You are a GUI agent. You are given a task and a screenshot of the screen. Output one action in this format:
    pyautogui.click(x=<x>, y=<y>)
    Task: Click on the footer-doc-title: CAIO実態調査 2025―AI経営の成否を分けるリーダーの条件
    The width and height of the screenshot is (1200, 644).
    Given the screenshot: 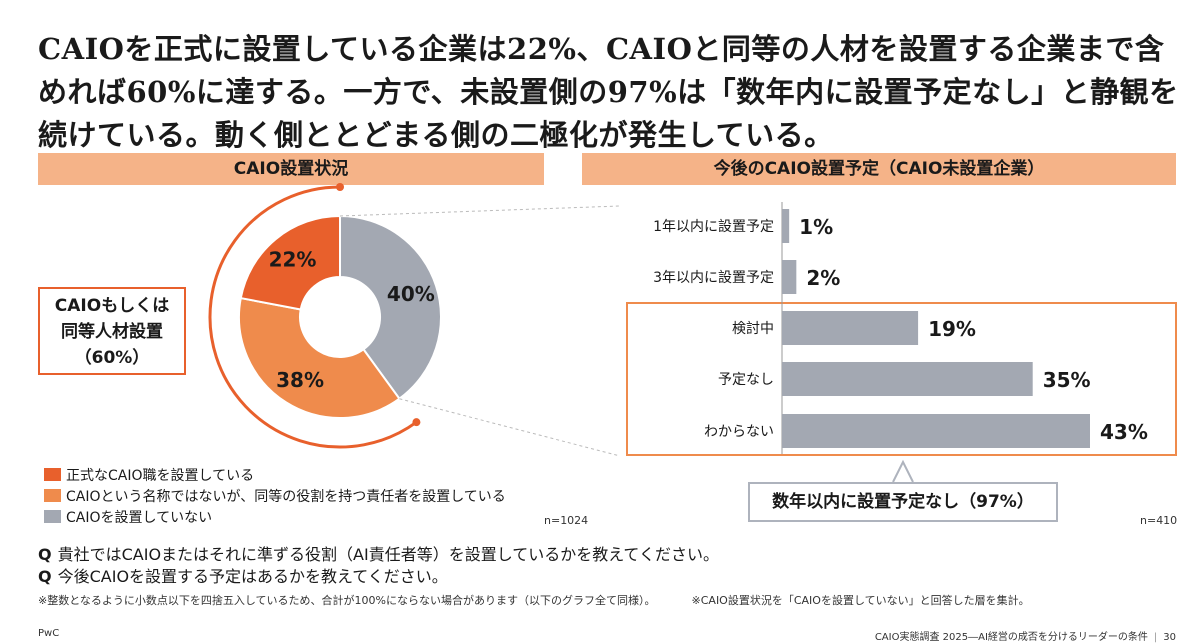 What is the action you would take?
    pyautogui.click(x=1011, y=637)
    